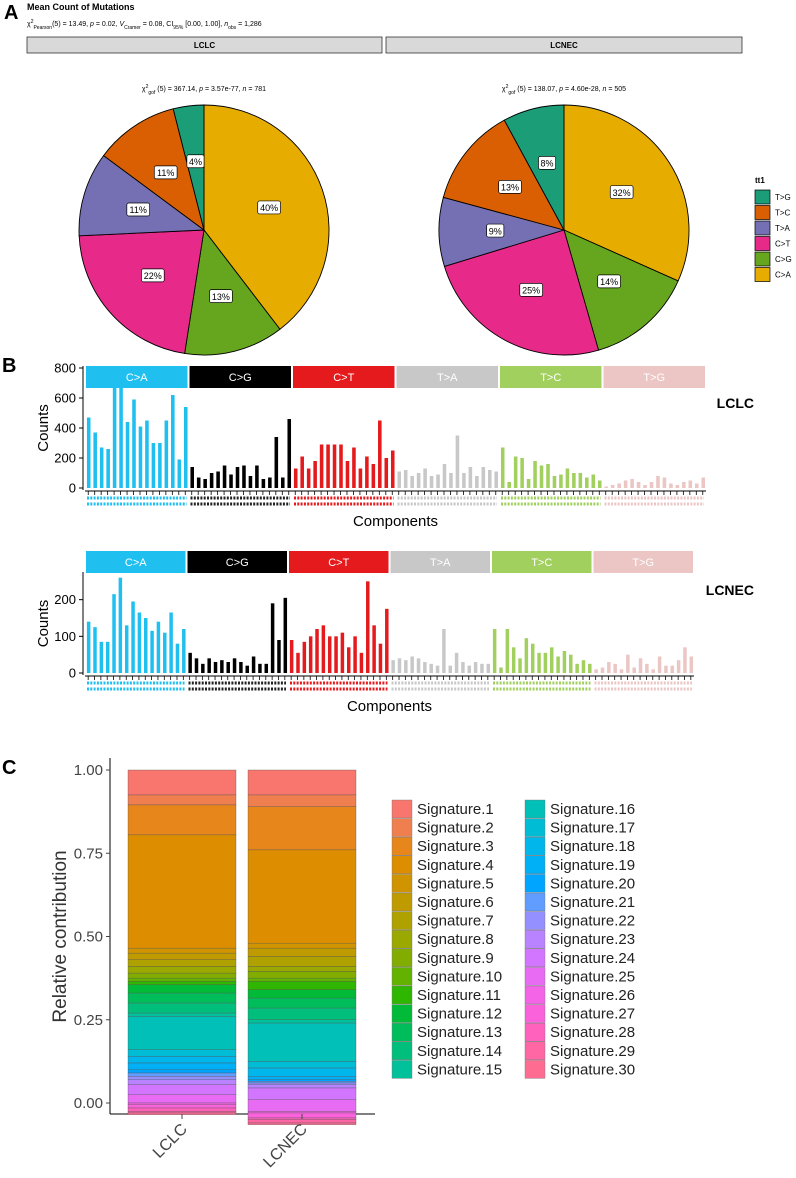 The width and height of the screenshot is (796, 1178). Describe the element at coordinates (11, 13) in the screenshot. I see `panel-letter-a: A` at that location.